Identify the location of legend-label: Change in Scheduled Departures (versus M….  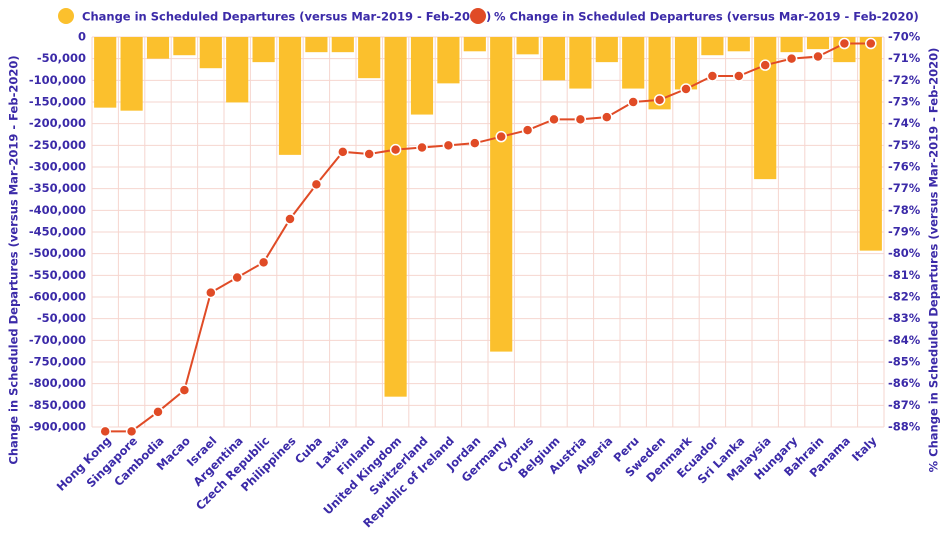
(286, 17).